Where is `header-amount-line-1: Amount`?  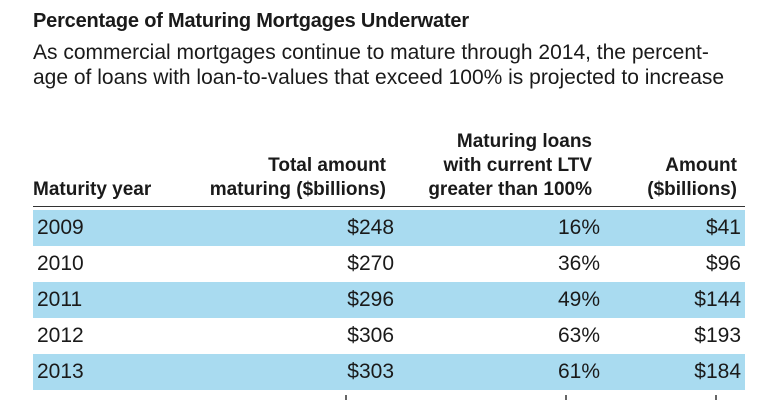
header-amount-line-1: Amount is located at coordinates (701, 165).